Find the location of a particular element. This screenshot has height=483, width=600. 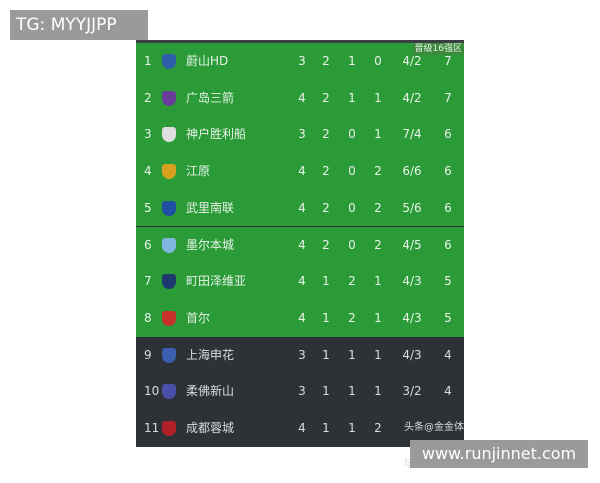

team-name: 墨尔本城 is located at coordinates (210, 244).